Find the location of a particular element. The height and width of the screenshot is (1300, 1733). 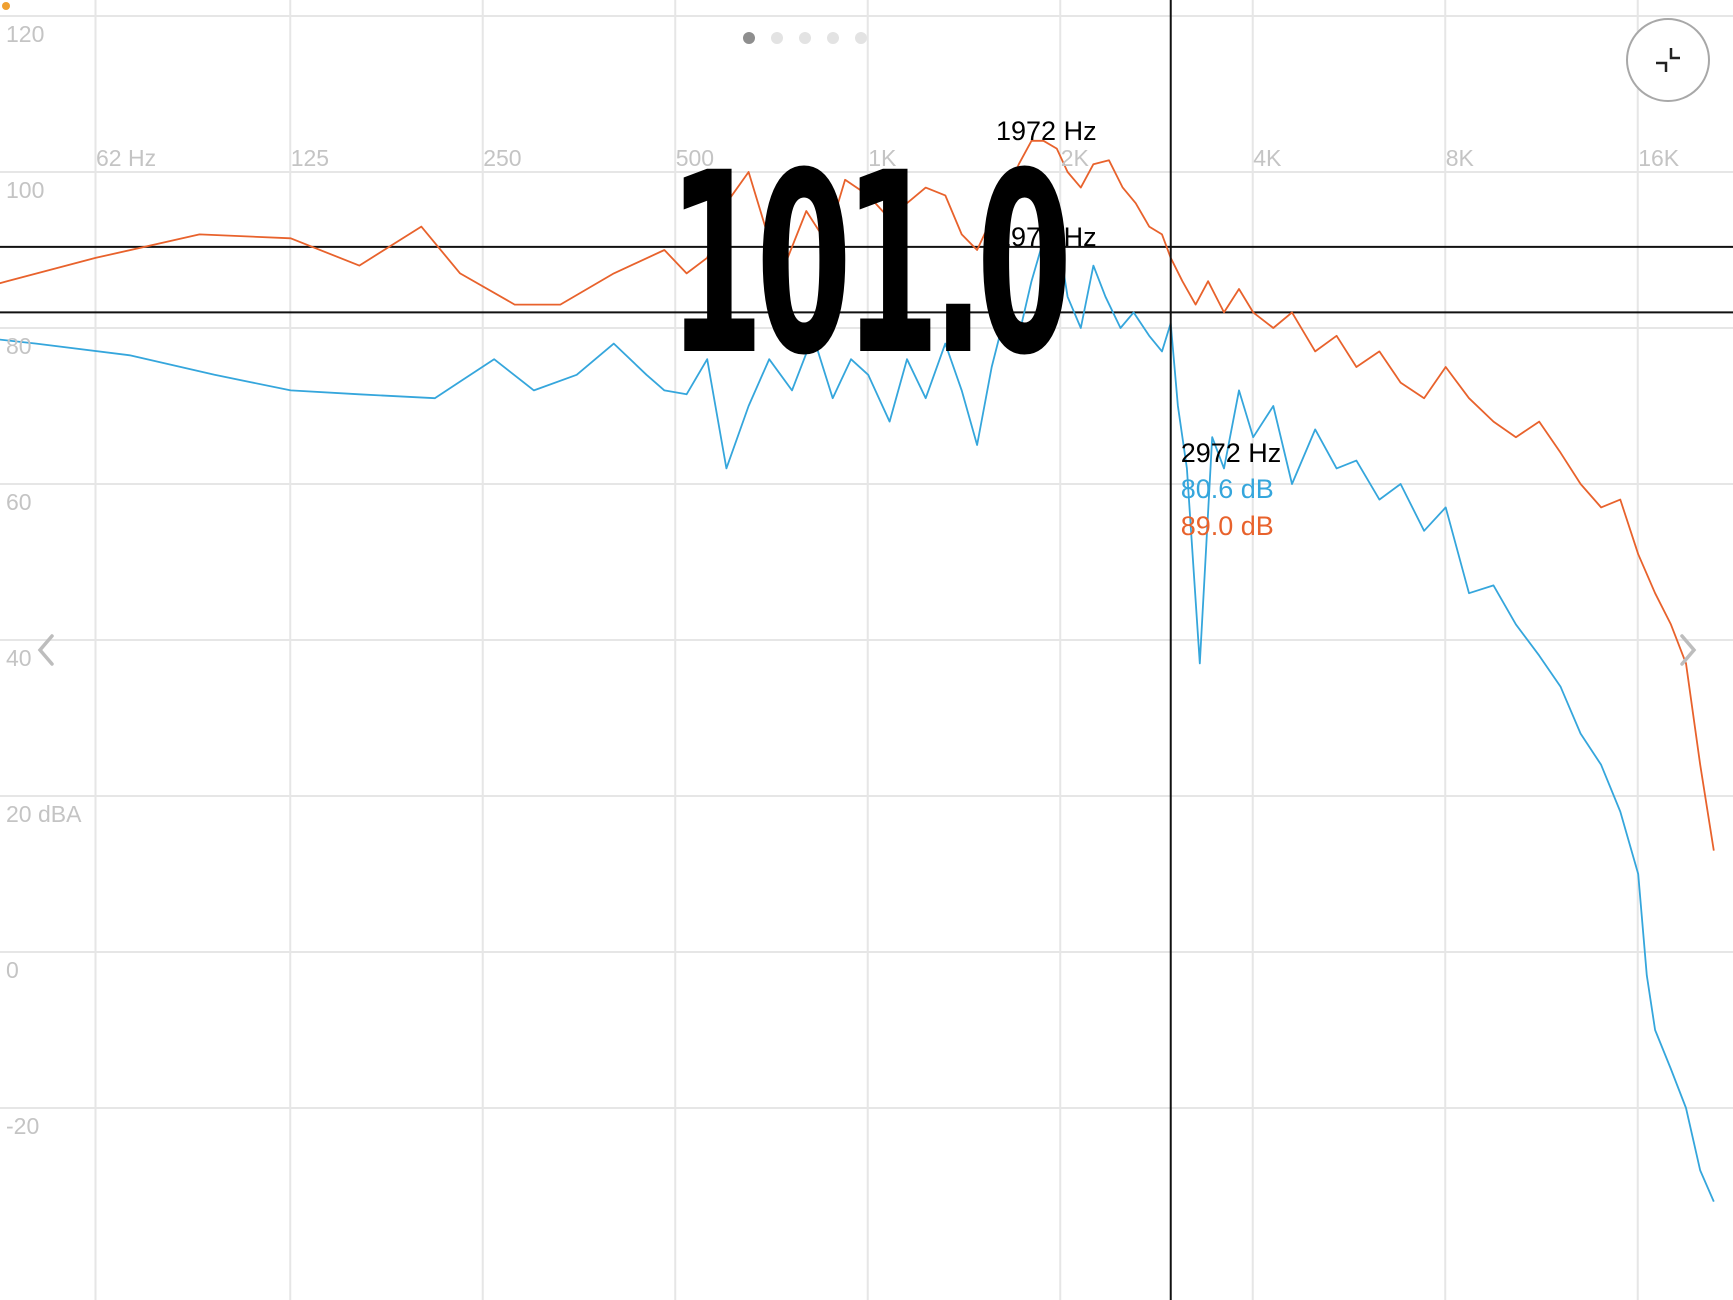

x-tick-label: 250 is located at coordinates (502, 158).